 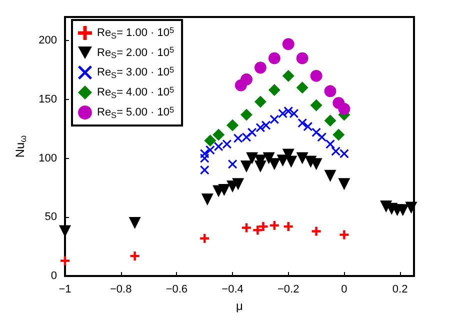 What do you see at coordinates (121, 290) in the screenshot?
I see `x-tick-label: −0.8` at bounding box center [121, 290].